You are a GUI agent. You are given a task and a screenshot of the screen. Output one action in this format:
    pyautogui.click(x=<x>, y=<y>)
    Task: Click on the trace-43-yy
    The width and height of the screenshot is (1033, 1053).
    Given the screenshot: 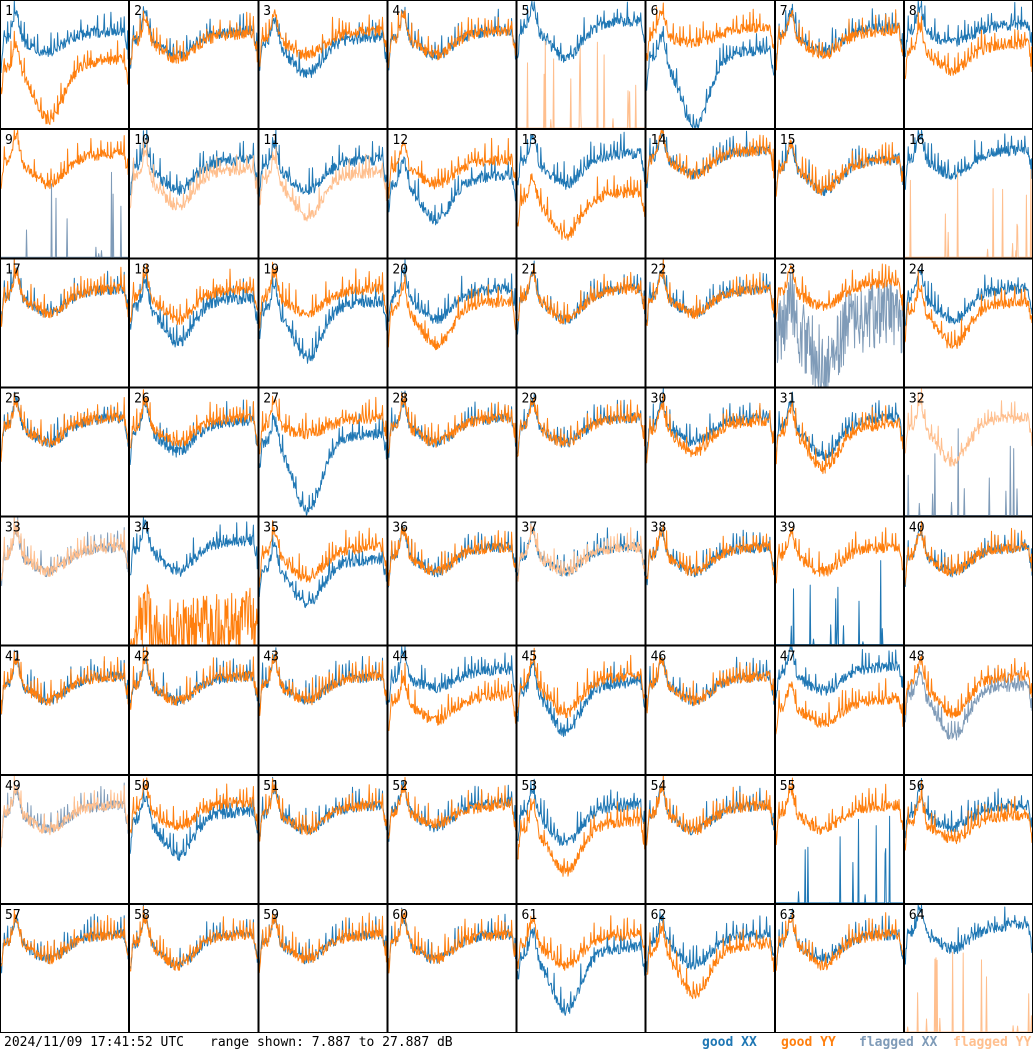 What is the action you would take?
    pyautogui.click(x=322, y=683)
    